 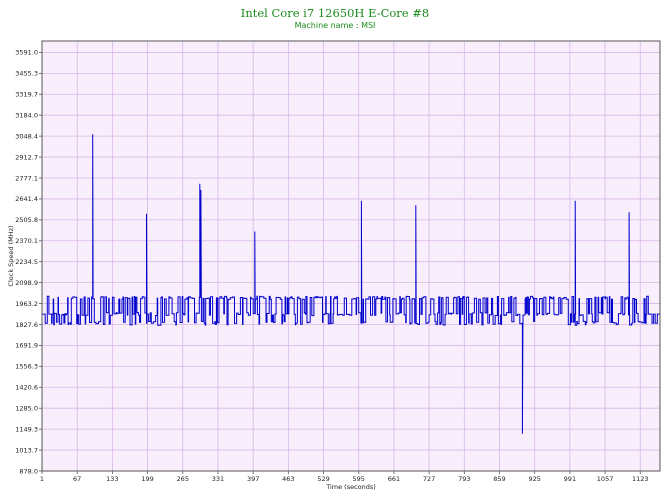 I want to click on x-tick-label: 529, so click(x=323, y=479).